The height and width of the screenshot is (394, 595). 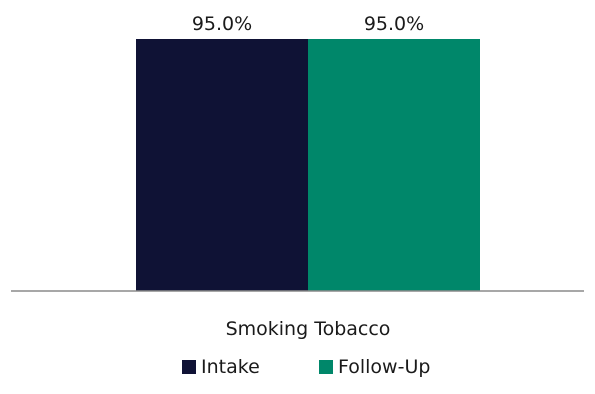 I want to click on category-labels-layer: Smoking Tobacco, so click(x=308, y=329).